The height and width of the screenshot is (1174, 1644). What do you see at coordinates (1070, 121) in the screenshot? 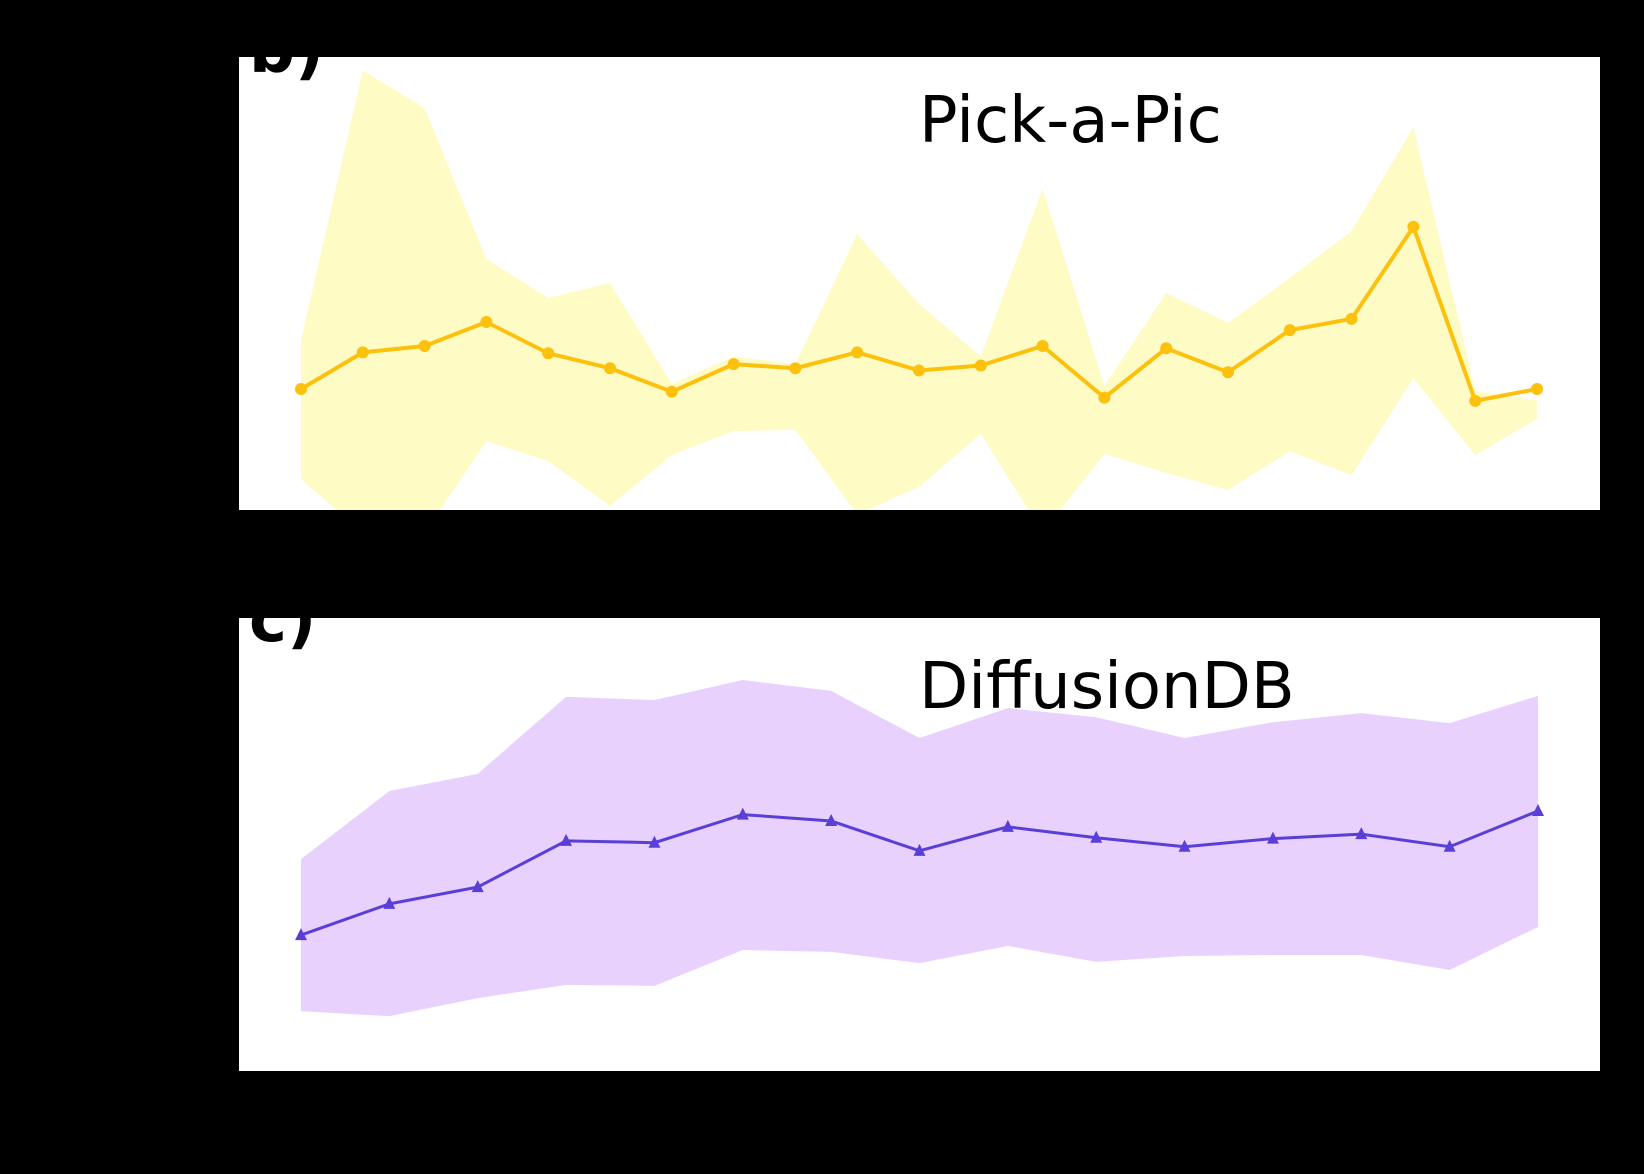
I see `panel-title-pickapic: Pick-a-Pic` at bounding box center [1070, 121].